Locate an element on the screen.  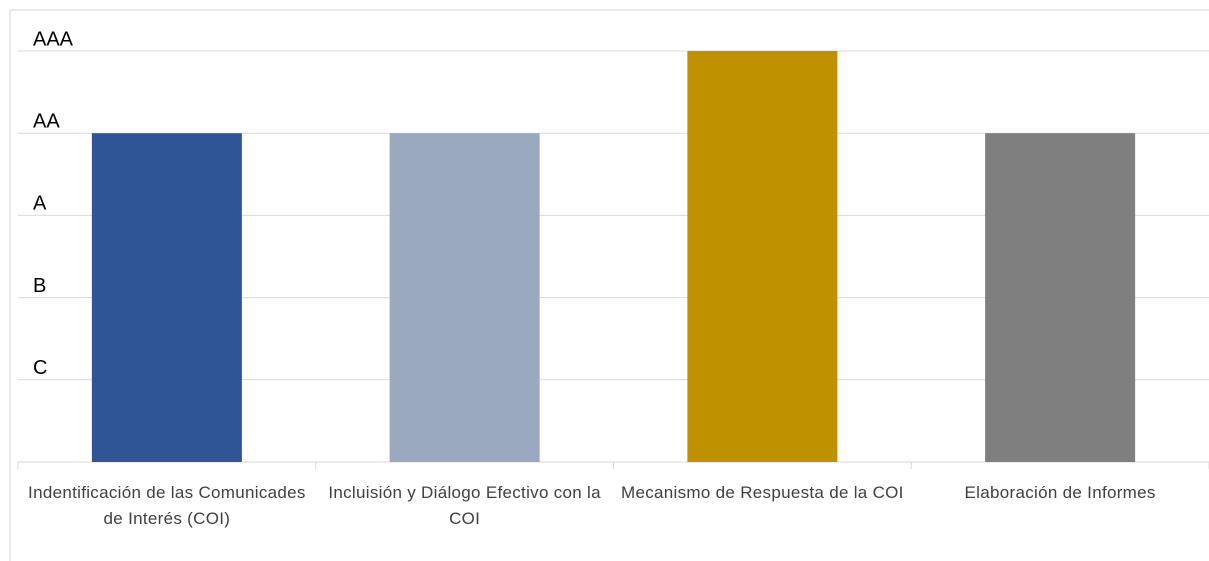
y-tick-label: B is located at coordinates (39, 286).